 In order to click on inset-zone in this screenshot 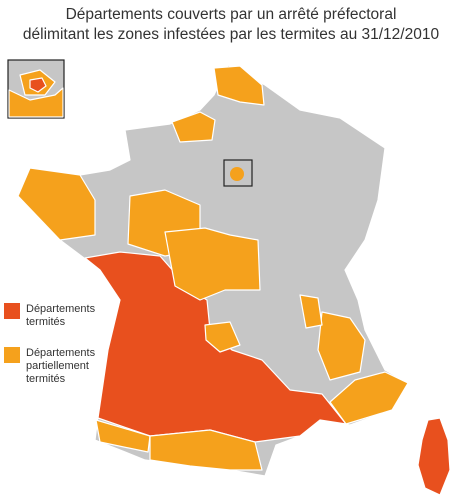, I will do `click(36, 102)`.